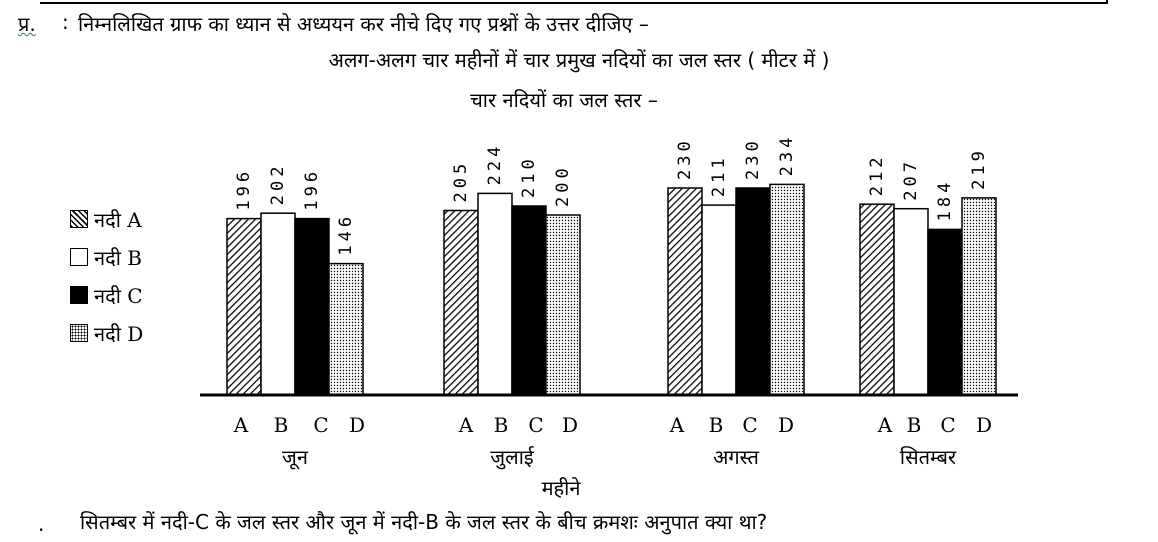 This screenshot has width=1158, height=542. What do you see at coordinates (529, 176) in the screenshot?
I see `value-label: 210` at bounding box center [529, 176].